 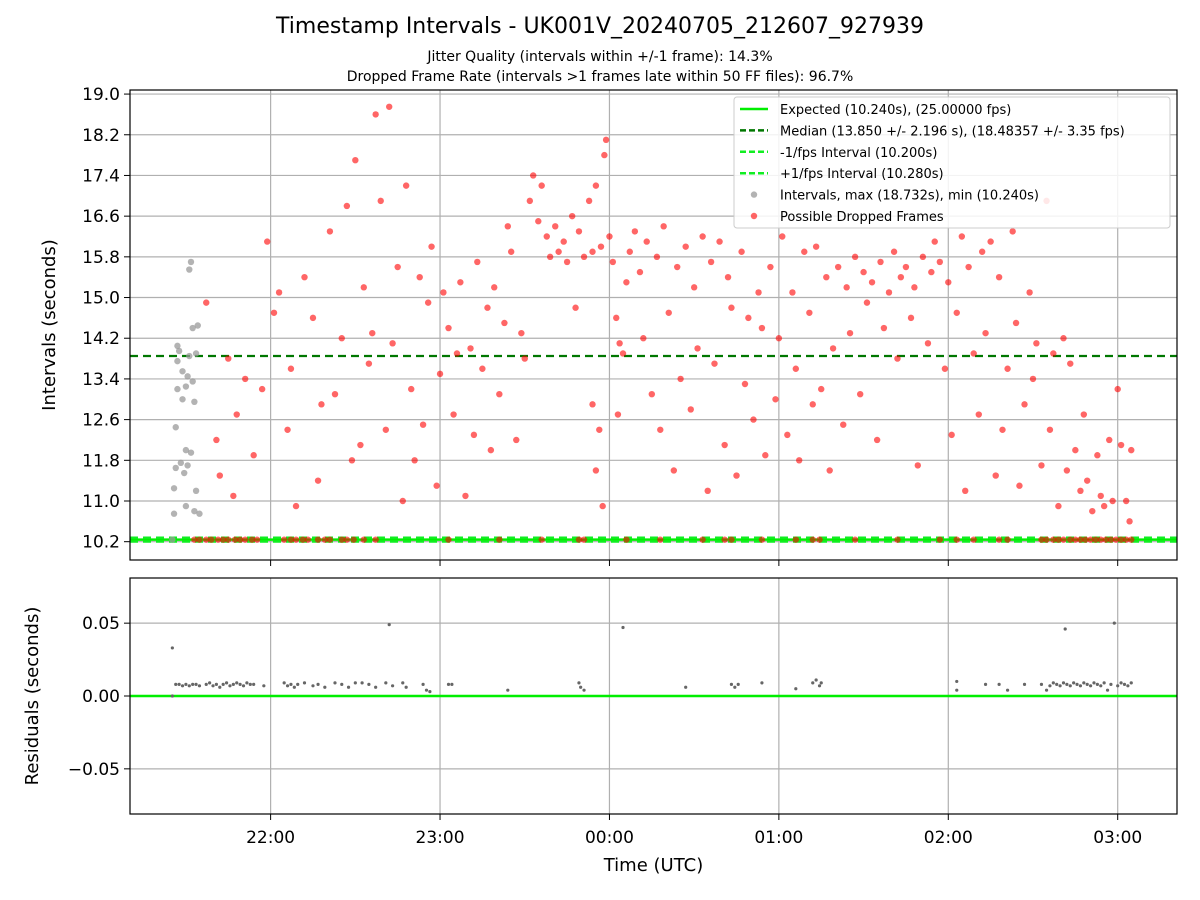 What do you see at coordinates (862, 174) in the screenshot?
I see `legend-label: +1/fps Interval (10.280s)` at bounding box center [862, 174].